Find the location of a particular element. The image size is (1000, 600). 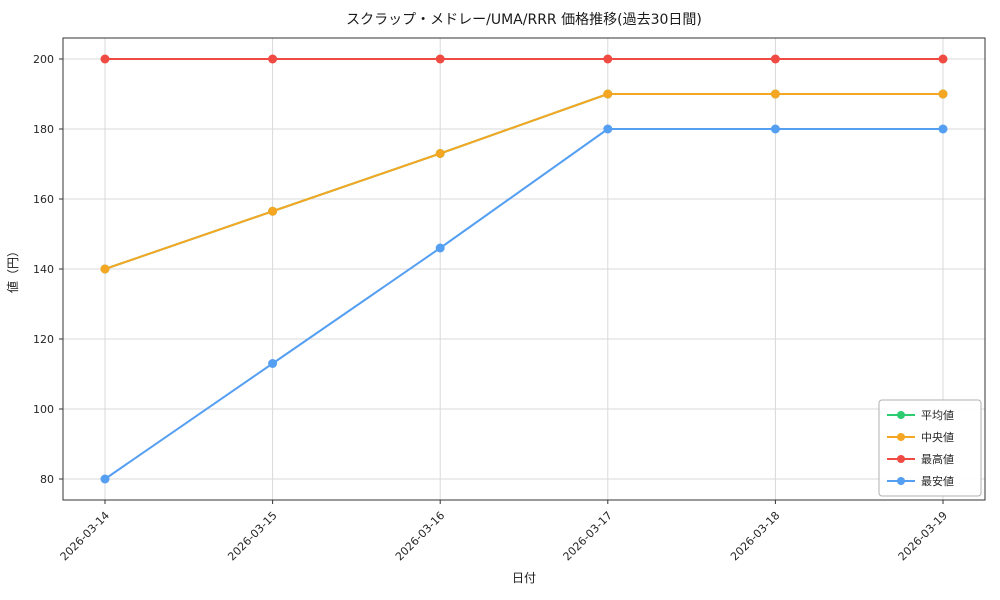

x-tick-label: 2026-03-15 is located at coordinates (252, 536).